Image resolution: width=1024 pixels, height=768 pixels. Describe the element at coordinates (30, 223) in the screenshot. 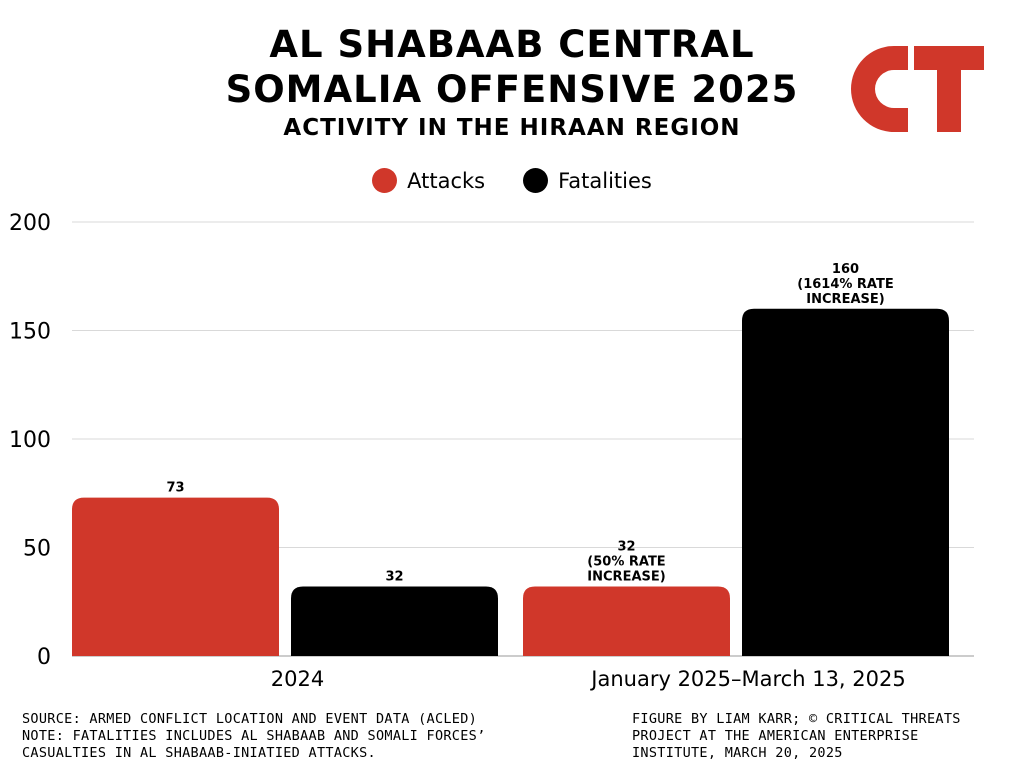

I see `y-tick-label: 200` at that location.